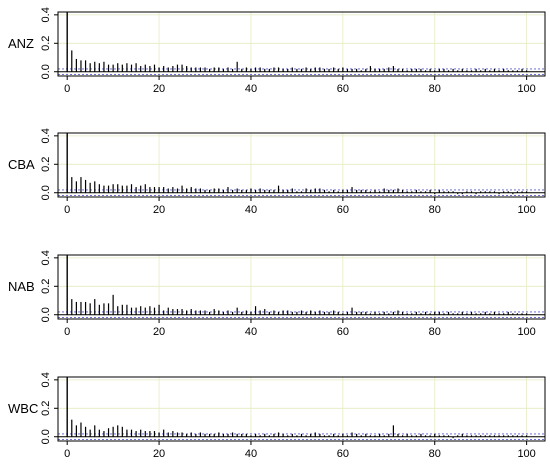 The image size is (550, 473). Describe the element at coordinates (21, 286) in the screenshot. I see `panel-label: NAB` at that location.